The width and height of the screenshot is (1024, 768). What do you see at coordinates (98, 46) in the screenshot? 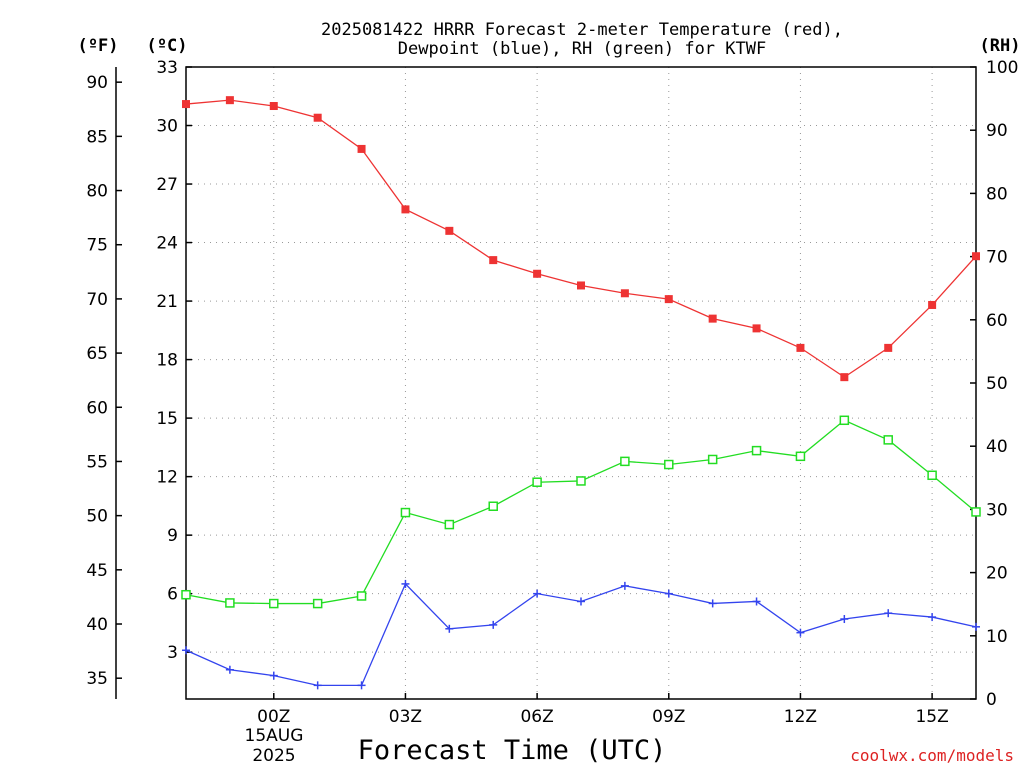
I see `fahrenheit-unit-label: (ºF)` at bounding box center [98, 46].